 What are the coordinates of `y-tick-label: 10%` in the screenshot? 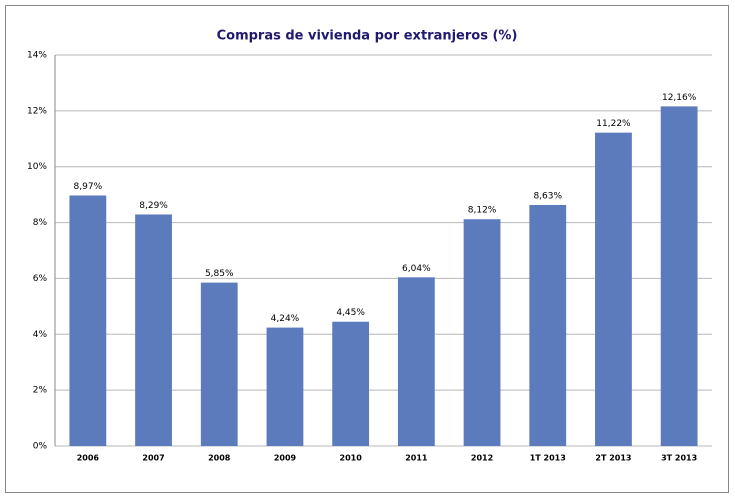 It's located at (37, 167).